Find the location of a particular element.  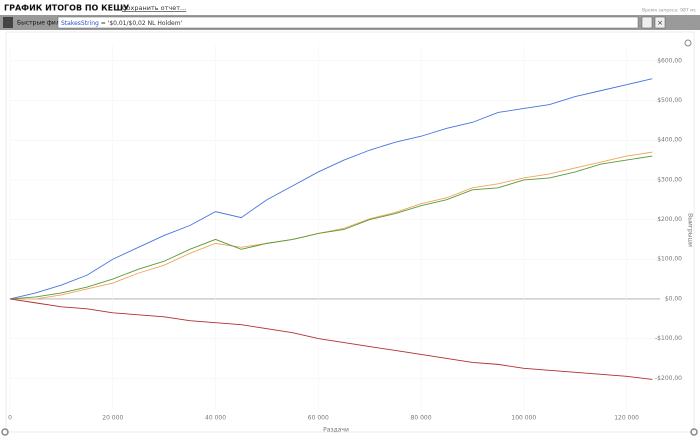

query-time: Время запроса: 987 мс is located at coordinates (669, 11).